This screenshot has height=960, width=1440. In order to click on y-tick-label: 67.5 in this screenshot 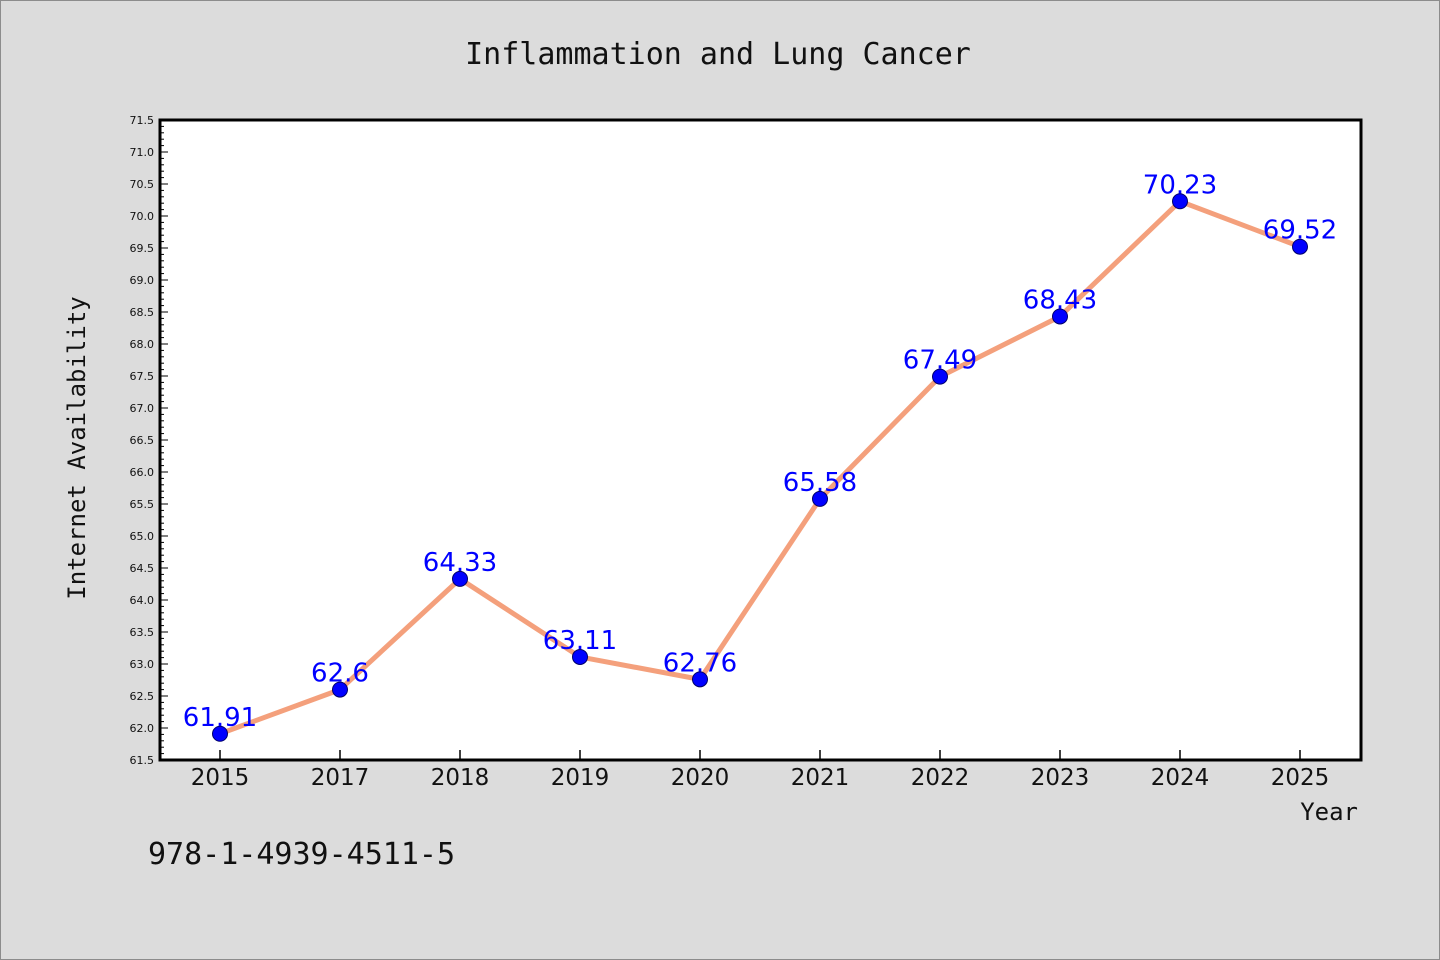, I will do `click(142, 376)`.